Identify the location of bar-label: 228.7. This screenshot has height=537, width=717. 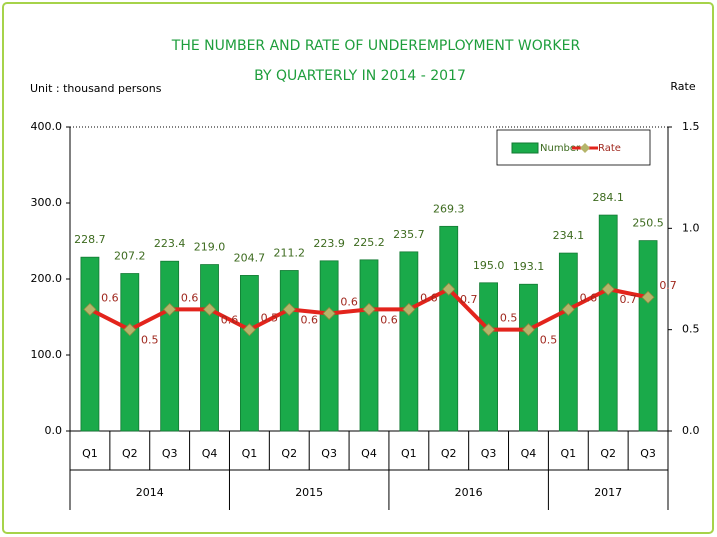
(90, 239).